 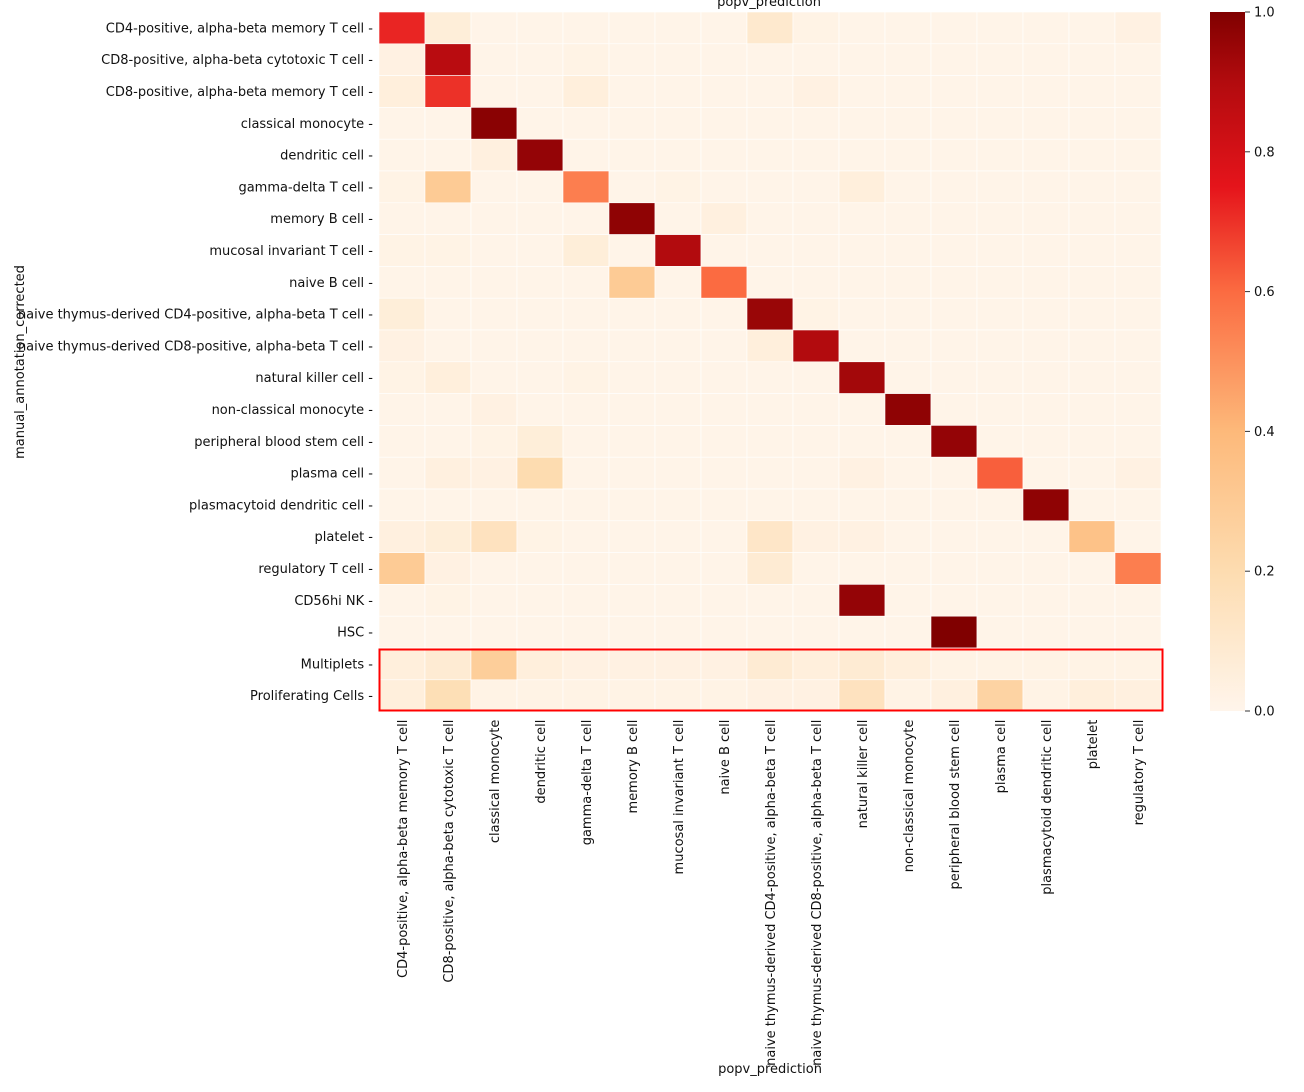 I want to click on y-tick-label: gamma-delta T cell -, so click(x=305, y=187).